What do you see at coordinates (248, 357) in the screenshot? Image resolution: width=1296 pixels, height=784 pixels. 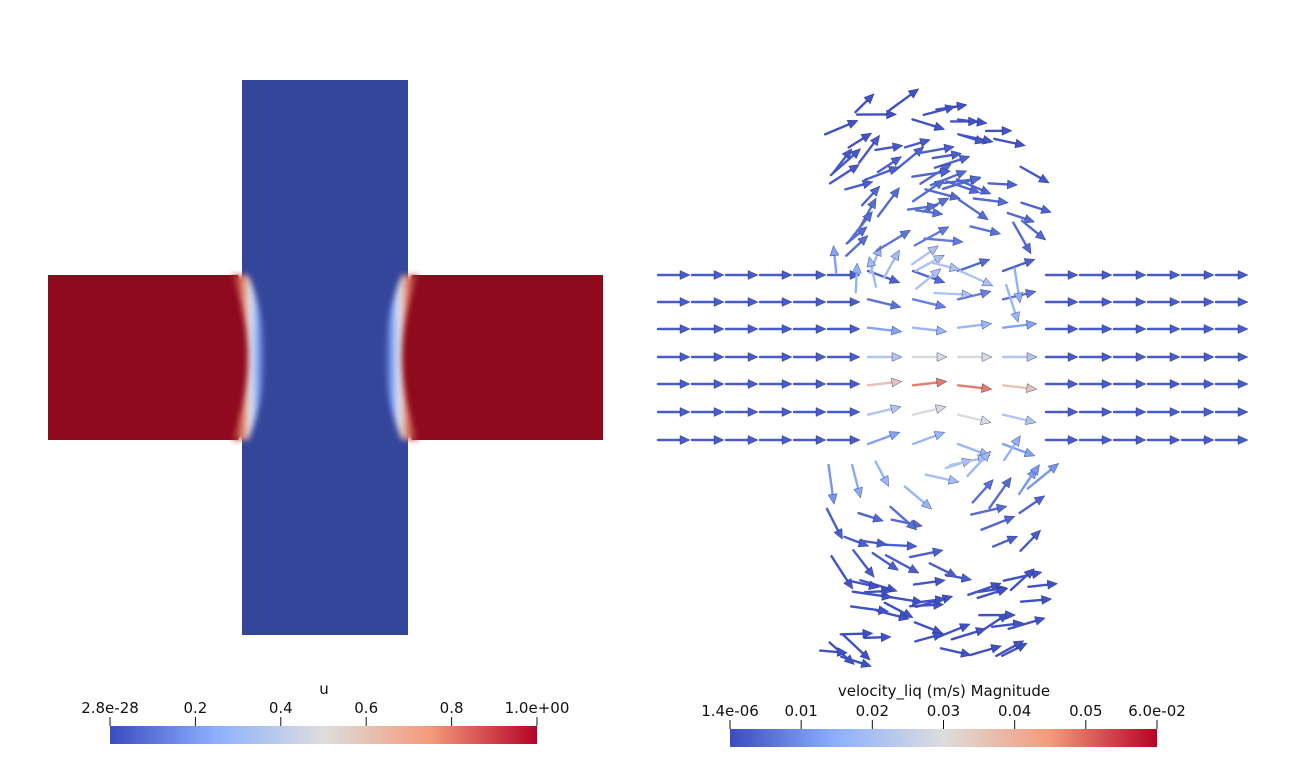 I see `left-interface` at bounding box center [248, 357].